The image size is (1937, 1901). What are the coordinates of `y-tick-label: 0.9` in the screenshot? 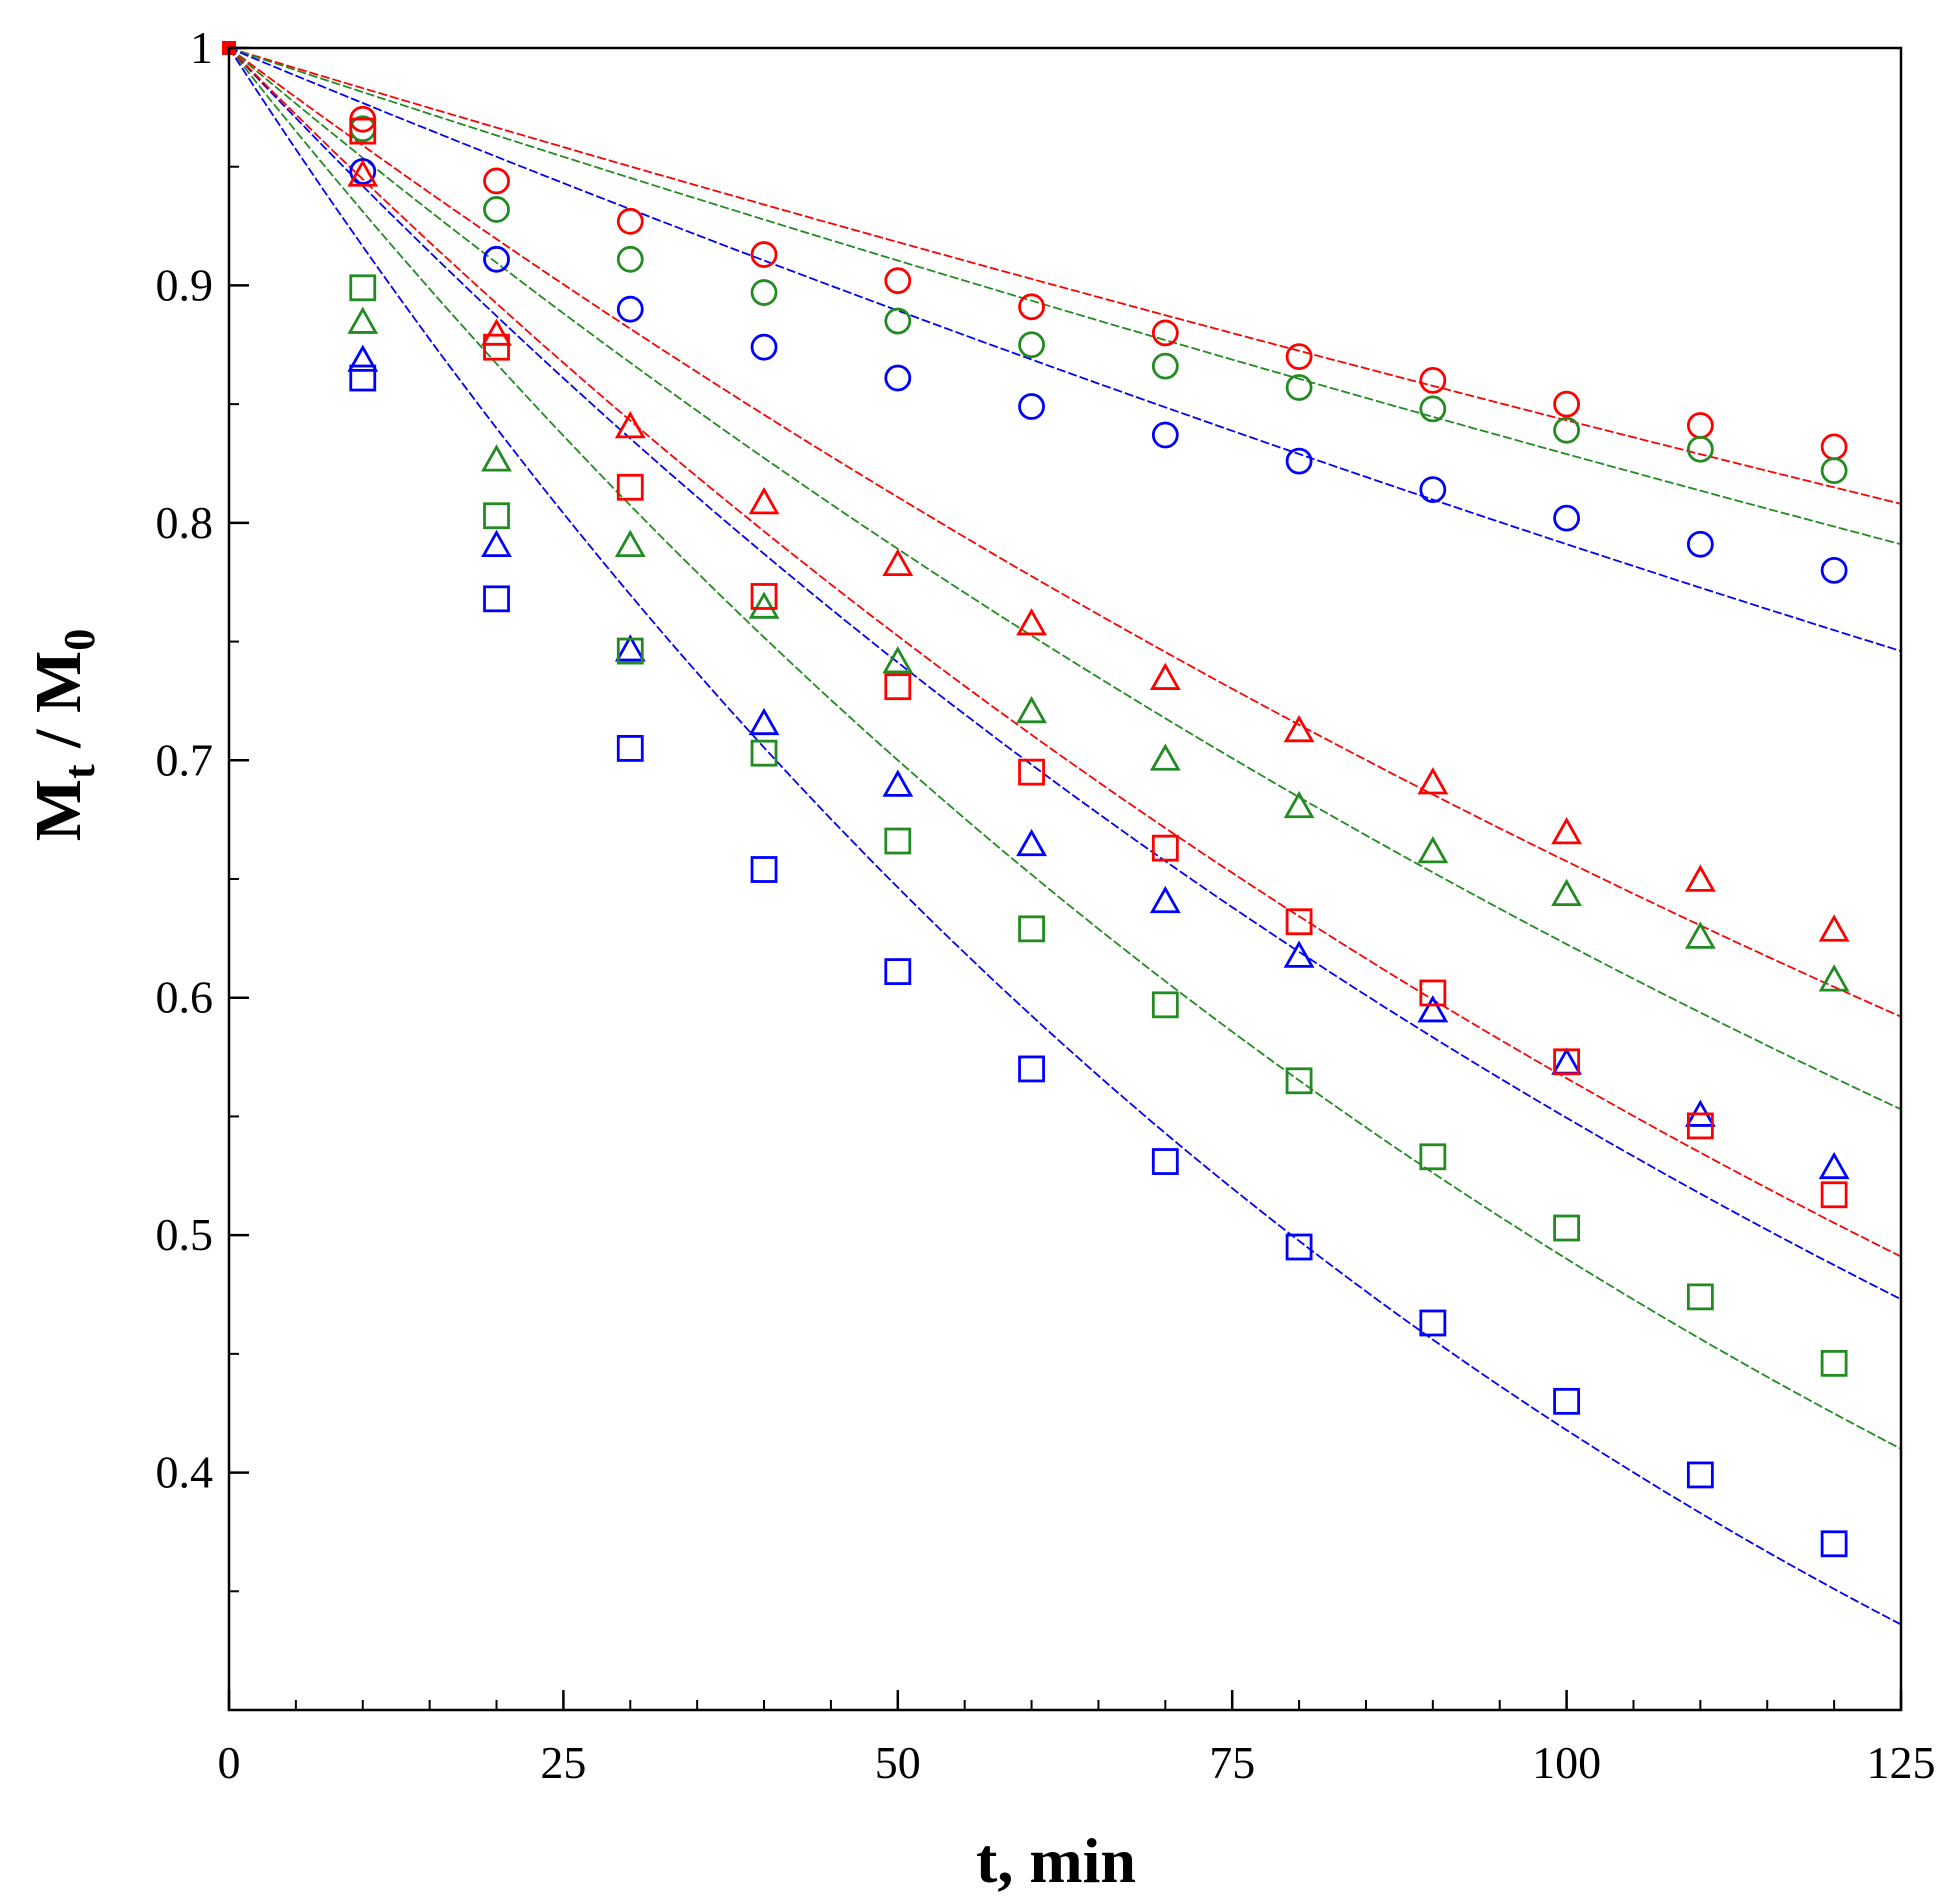 It's located at (185, 284).